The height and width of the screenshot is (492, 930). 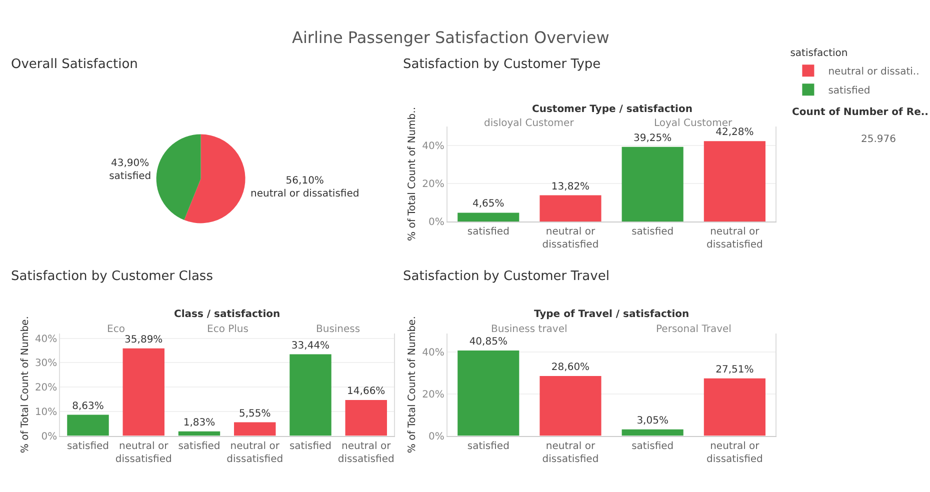 I want to click on text: Type of Travel / satisfaction, so click(x=612, y=314).